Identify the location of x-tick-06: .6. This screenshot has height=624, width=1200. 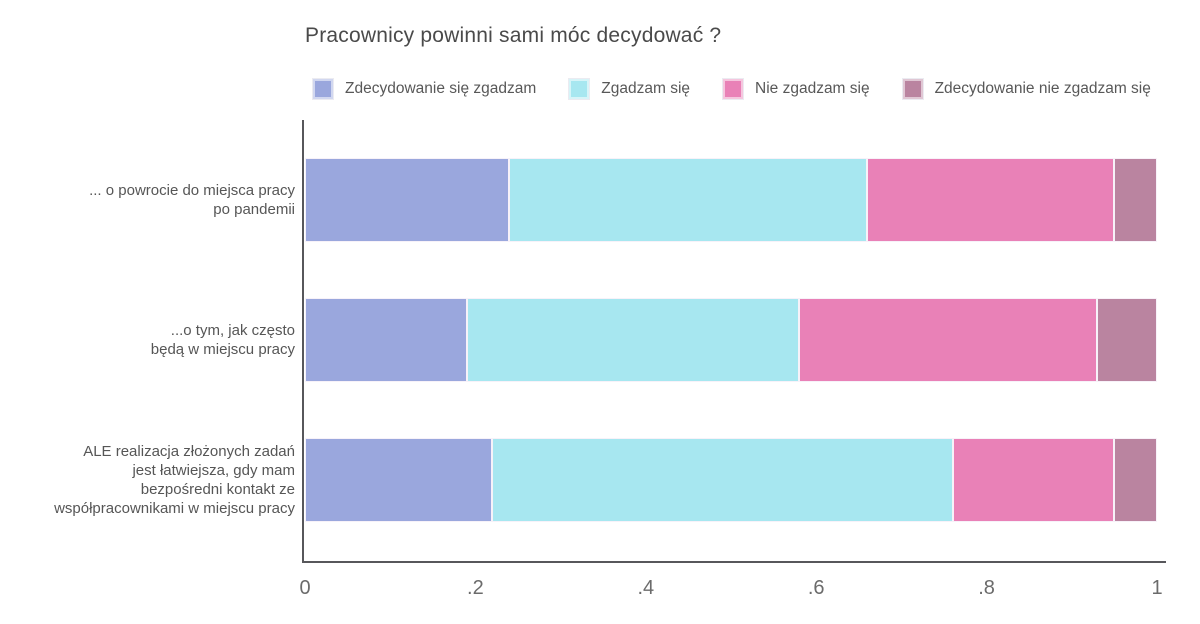
(816, 588).